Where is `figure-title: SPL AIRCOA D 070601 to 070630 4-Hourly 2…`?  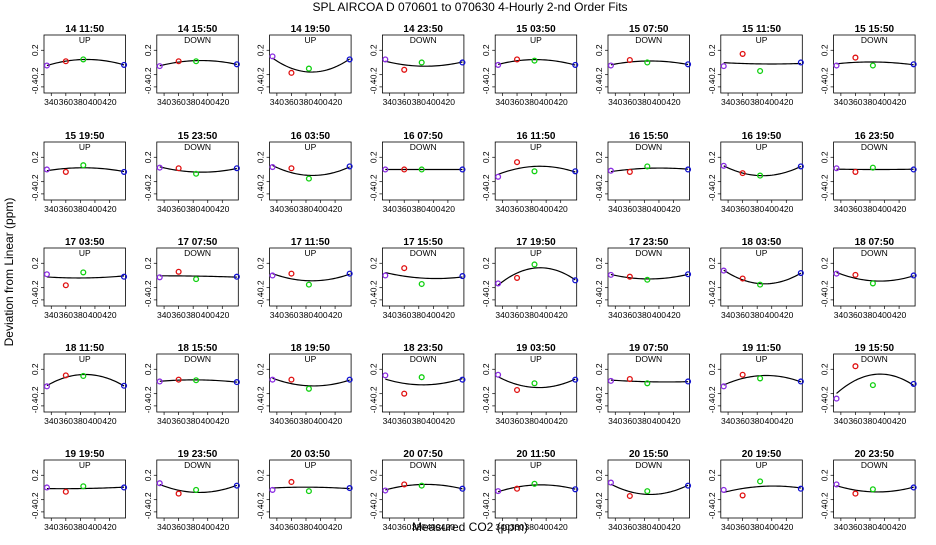
figure-title: SPL AIRCOA D 070601 to 070630 4-Hourly 2… is located at coordinates (469, 7).